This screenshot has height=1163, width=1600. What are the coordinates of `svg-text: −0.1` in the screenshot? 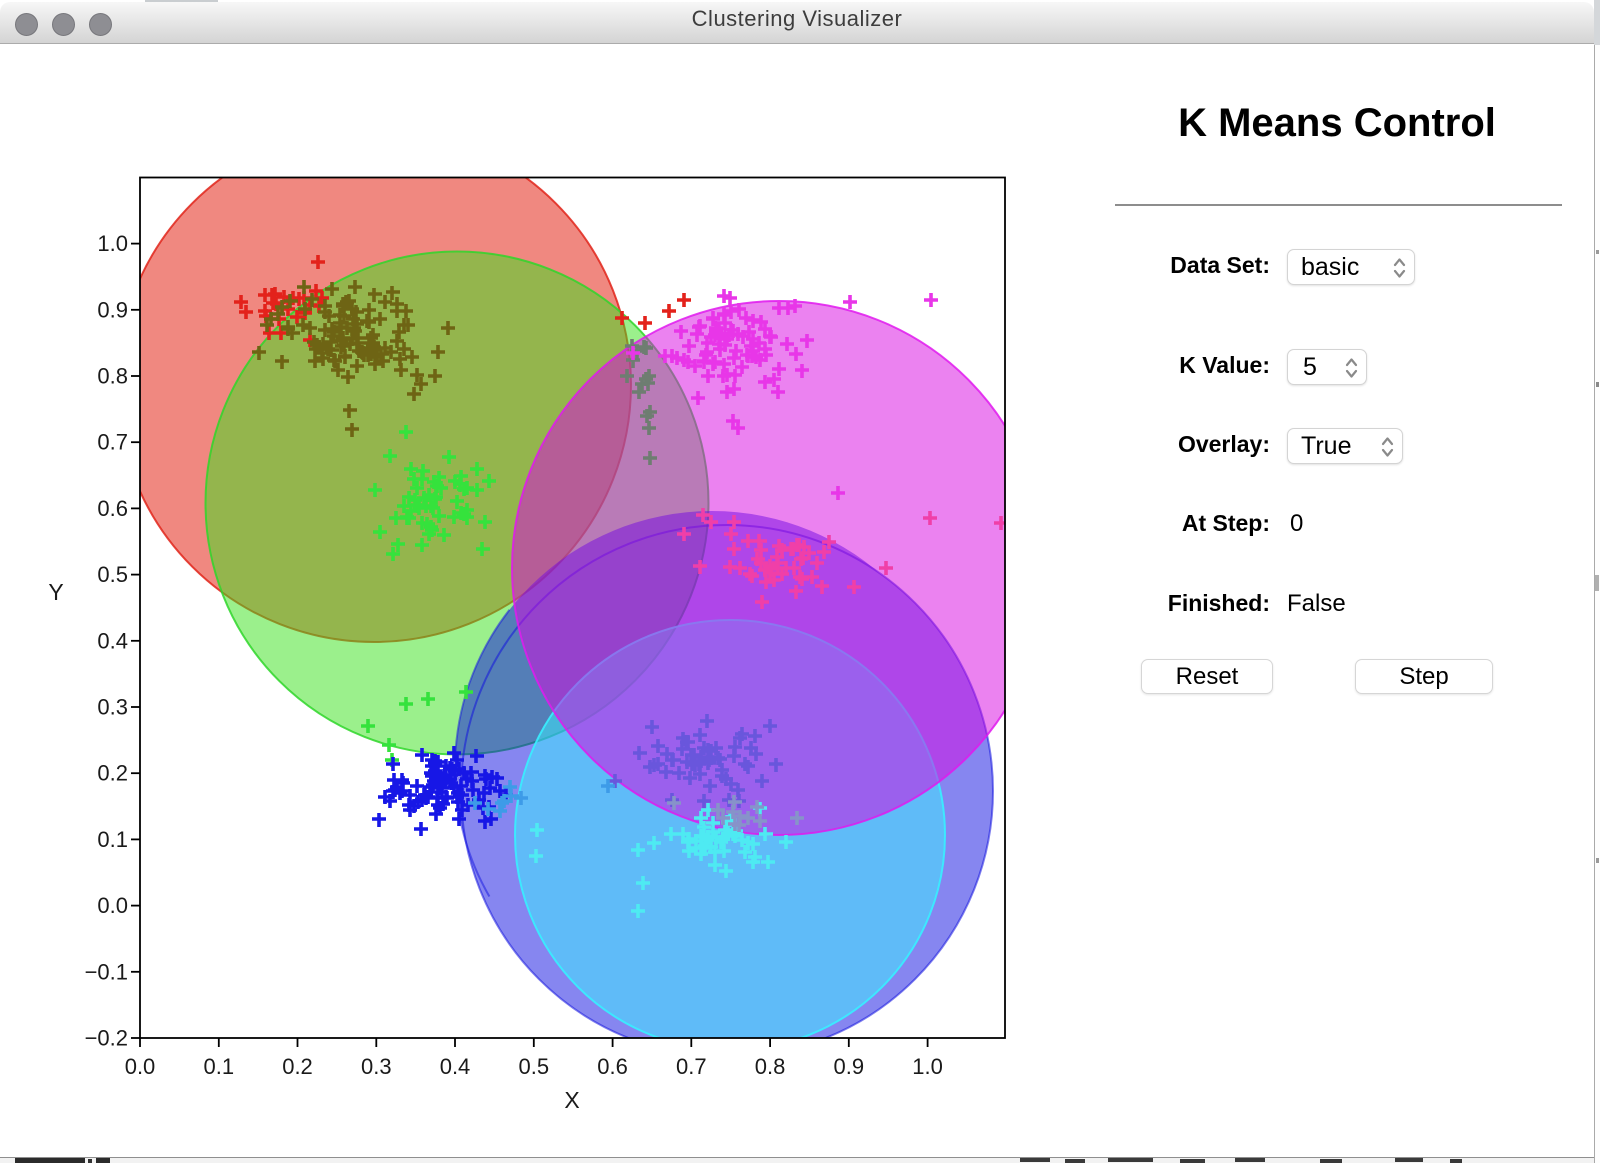 It's located at (106, 971).